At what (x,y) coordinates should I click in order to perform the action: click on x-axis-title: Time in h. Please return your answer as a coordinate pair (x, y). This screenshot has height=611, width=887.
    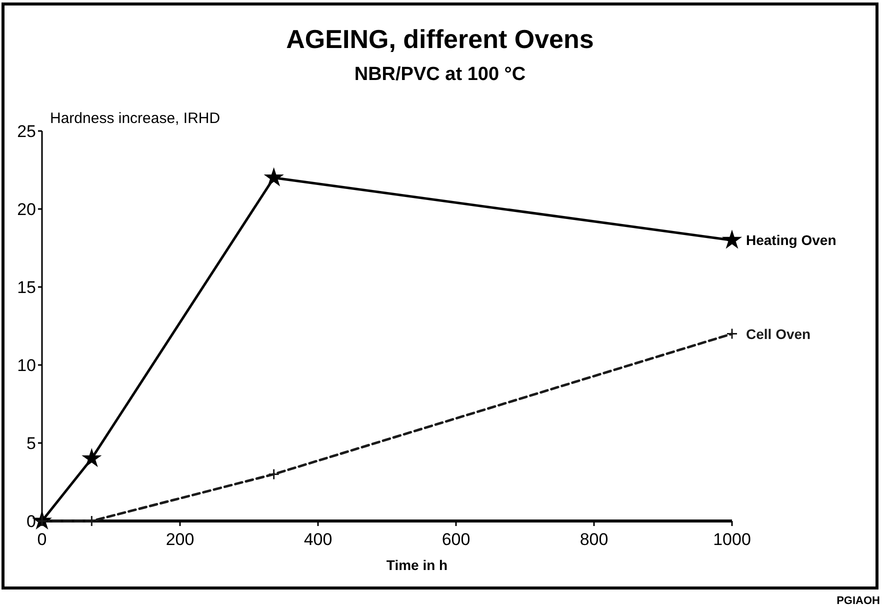
    Looking at the image, I should click on (417, 565).